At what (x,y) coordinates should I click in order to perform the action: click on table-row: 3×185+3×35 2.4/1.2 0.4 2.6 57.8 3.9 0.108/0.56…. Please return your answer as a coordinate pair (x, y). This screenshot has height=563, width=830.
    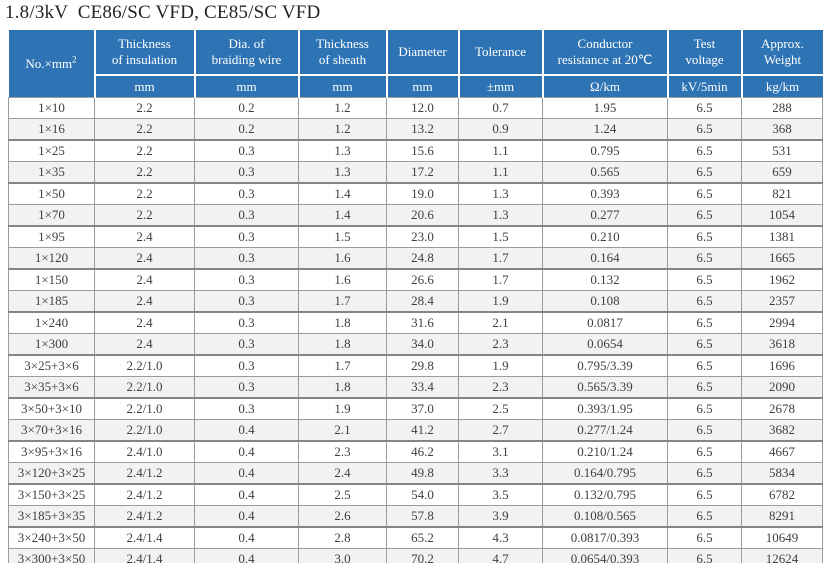
    Looking at the image, I should click on (415, 516).